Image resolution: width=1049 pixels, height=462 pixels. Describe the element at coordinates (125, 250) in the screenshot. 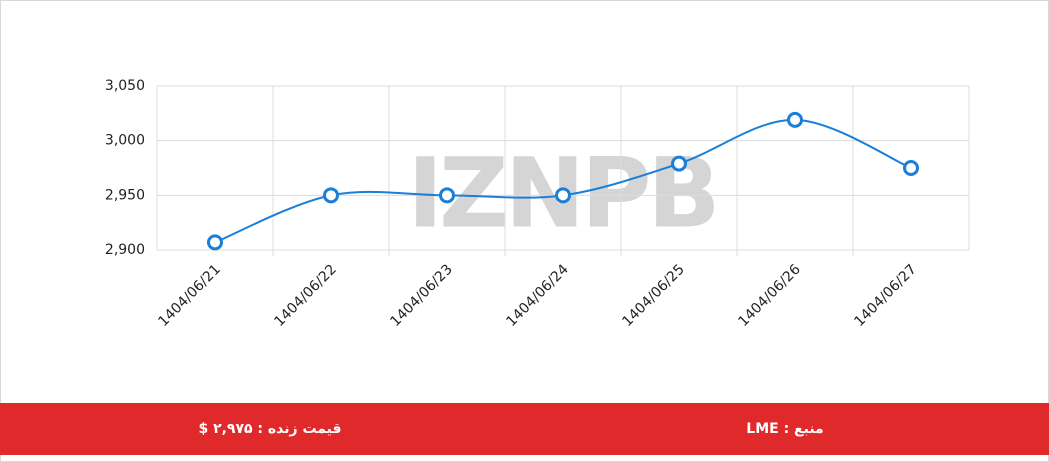

I see `y-tick-label: 2,900` at that location.